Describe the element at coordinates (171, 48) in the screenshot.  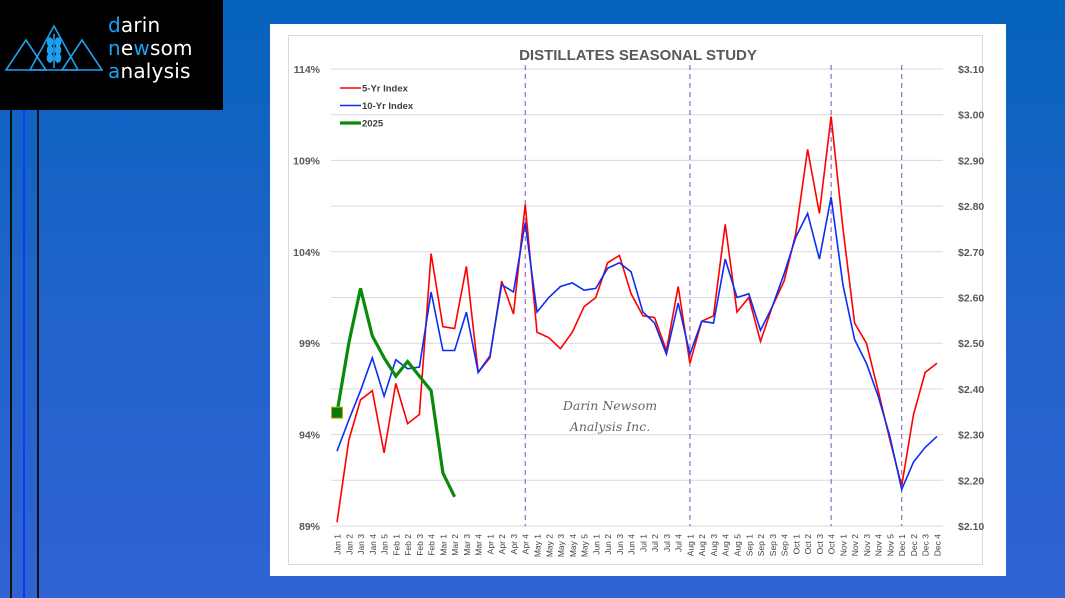
I see `brand-text: som` at that location.